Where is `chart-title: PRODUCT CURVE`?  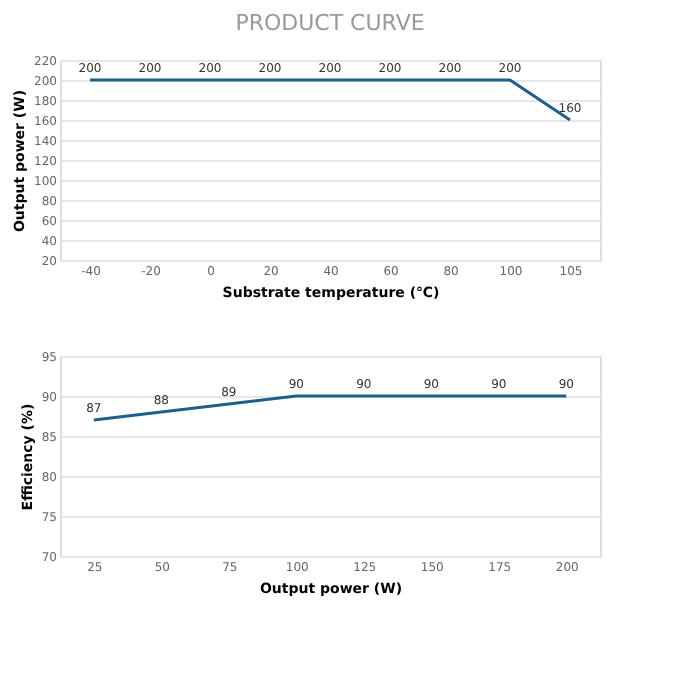 chart-title: PRODUCT CURVE is located at coordinates (330, 23).